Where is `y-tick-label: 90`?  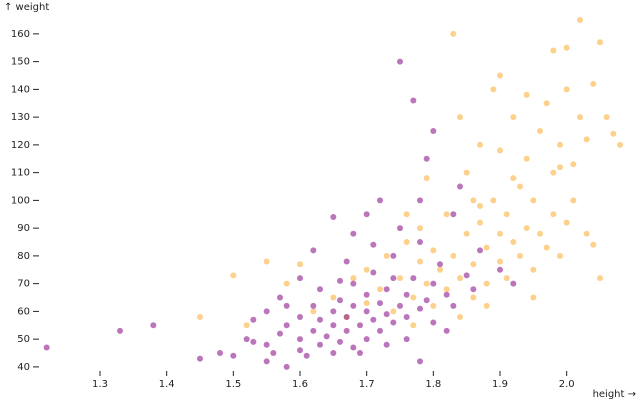 y-tick-label: 90 is located at coordinates (23, 228).